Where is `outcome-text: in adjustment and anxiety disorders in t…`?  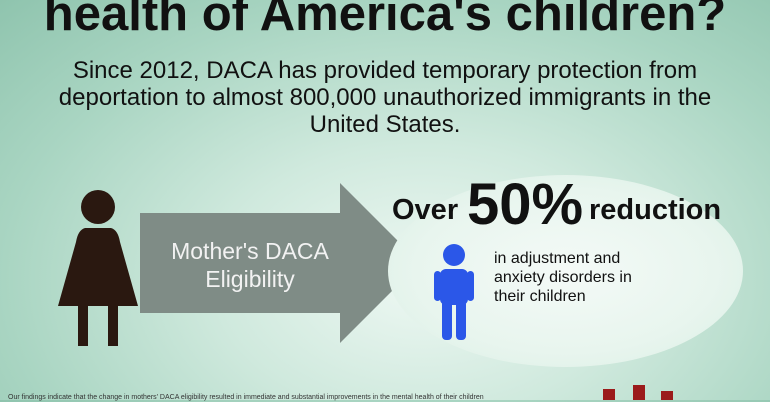
outcome-text: in adjustment and anxiety disorders in t… is located at coordinates (563, 277).